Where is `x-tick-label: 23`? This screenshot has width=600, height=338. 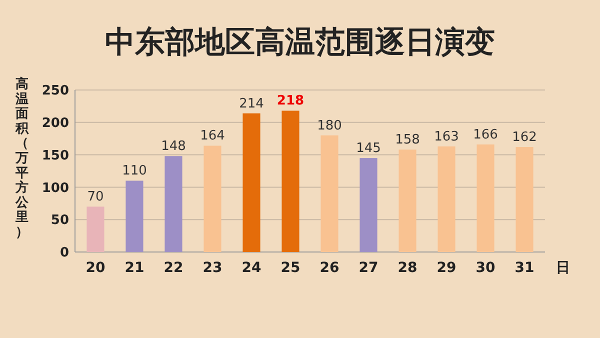 x-tick-label: 23 is located at coordinates (212, 268).